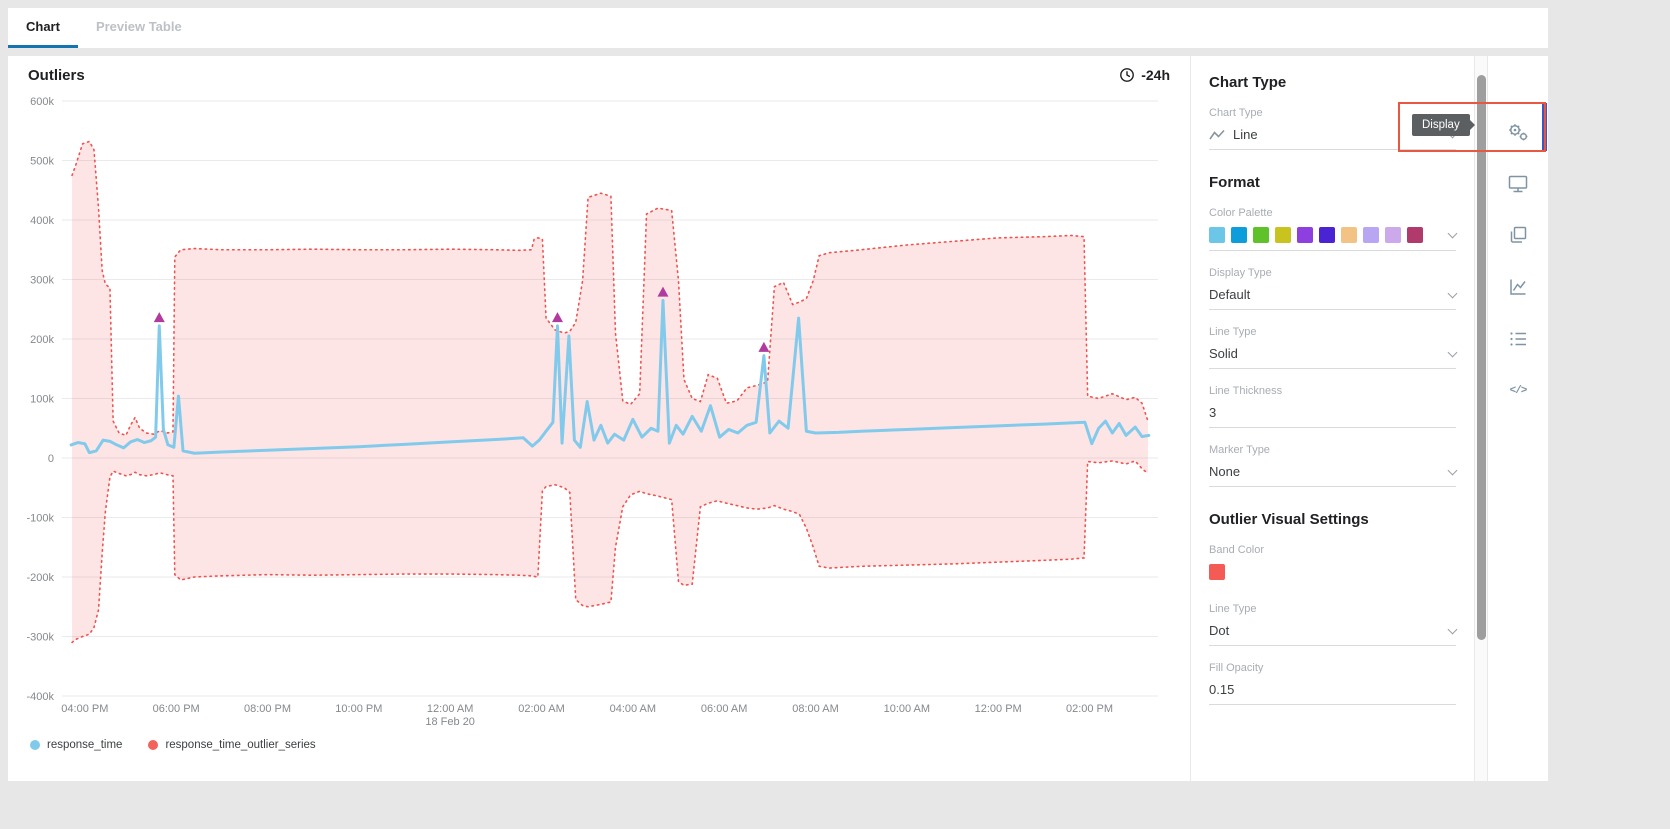 This screenshot has height=829, width=1670. I want to click on fill-opacity-input: 0.15, so click(1332, 693).